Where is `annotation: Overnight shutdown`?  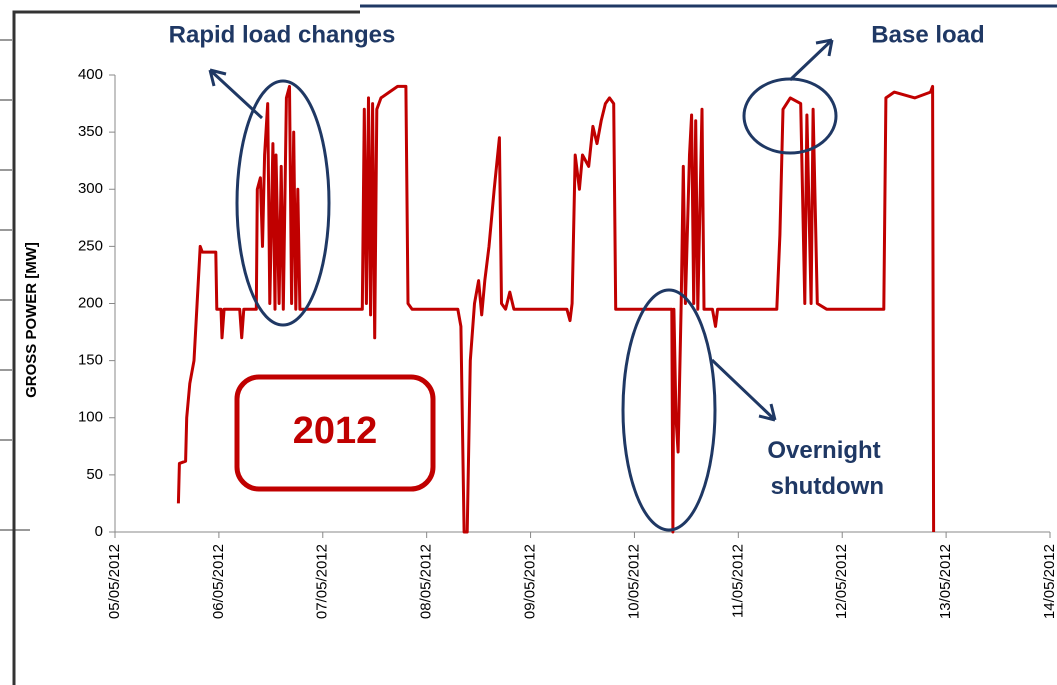 annotation: Overnight shutdown is located at coordinates (824, 468).